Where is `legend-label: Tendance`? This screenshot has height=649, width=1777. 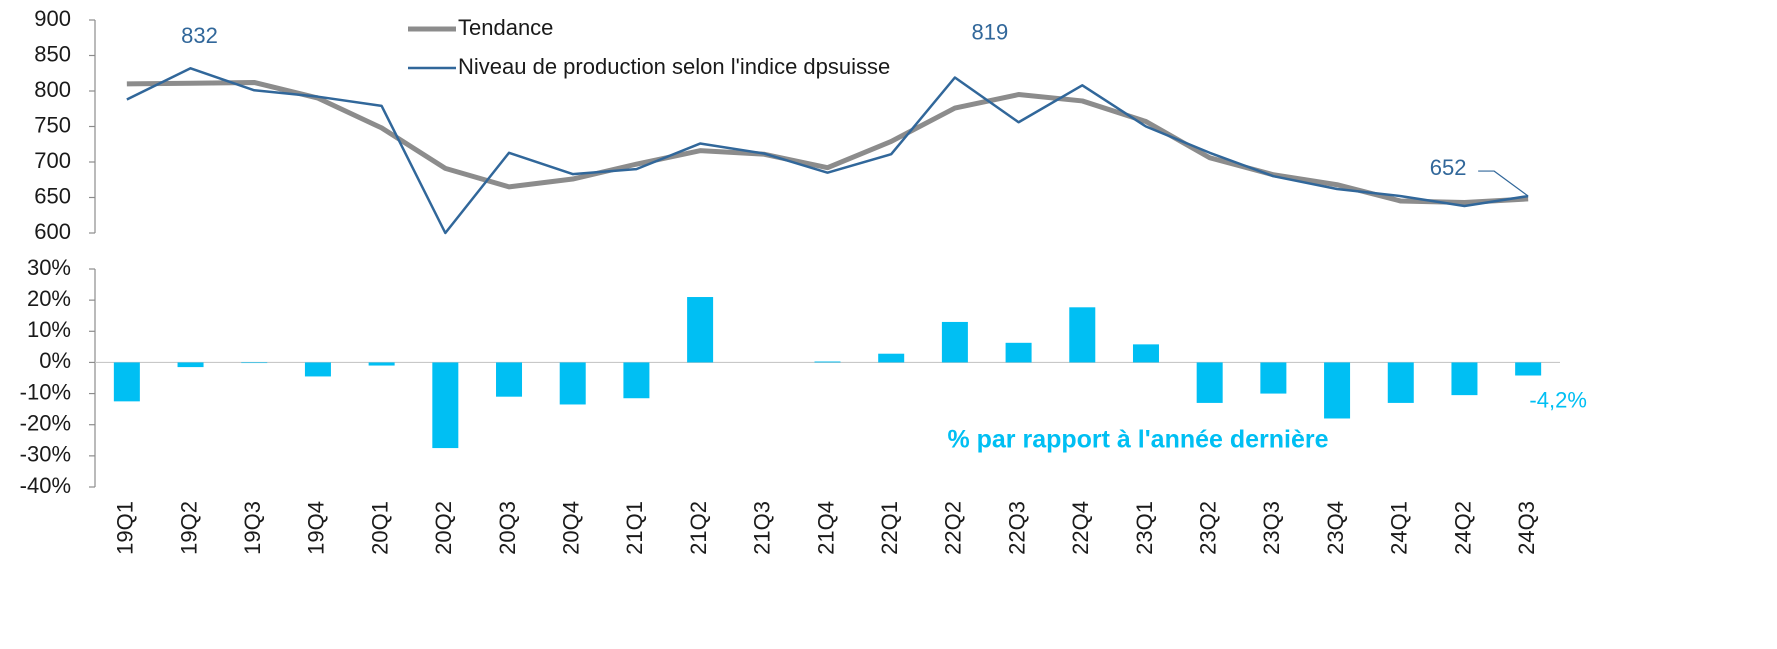
legend-label: Tendance is located at coordinates (505, 27).